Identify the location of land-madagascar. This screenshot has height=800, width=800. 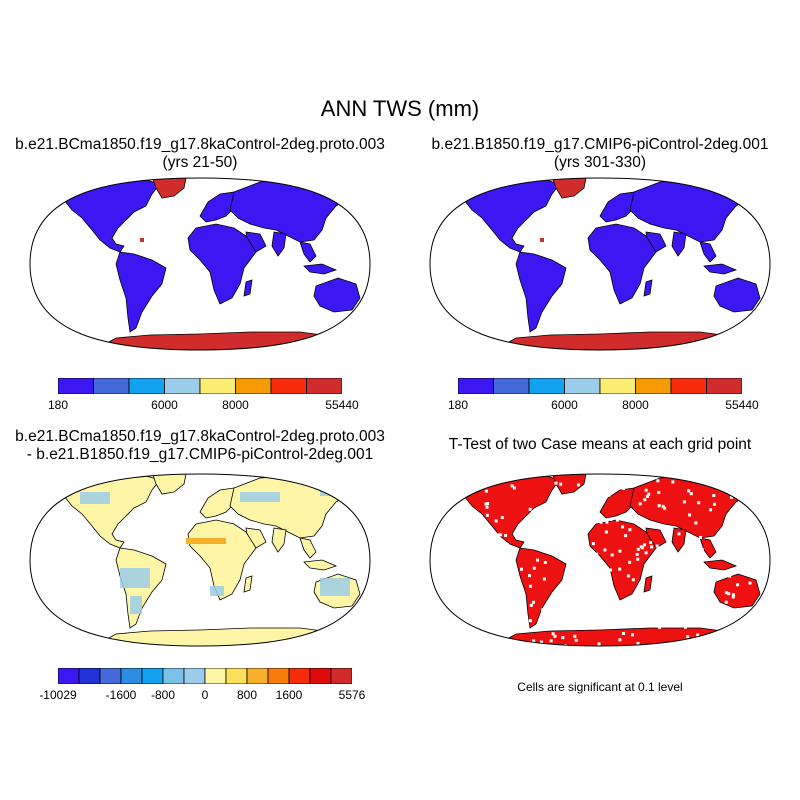
(648, 288).